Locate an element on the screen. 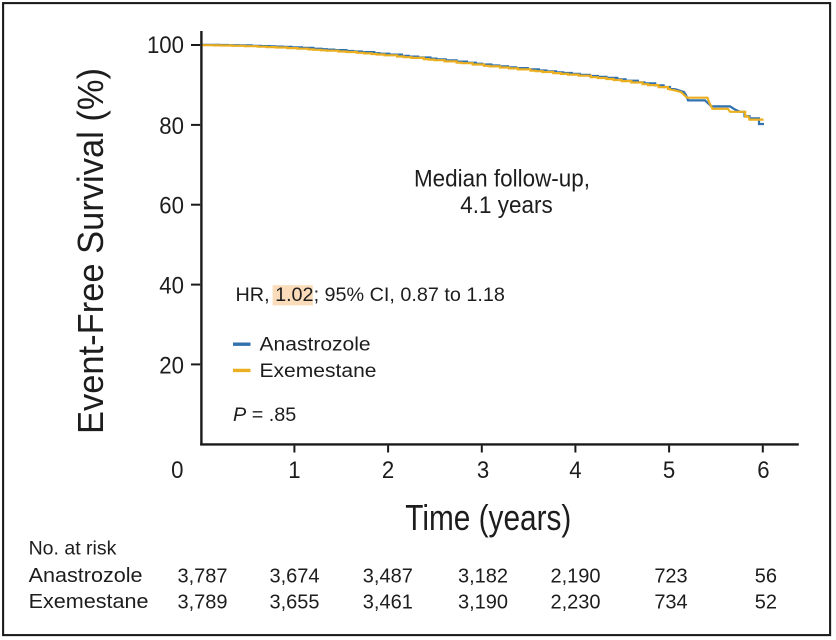 This screenshot has height=640, width=836. svg-text: 1 is located at coordinates (294, 469).